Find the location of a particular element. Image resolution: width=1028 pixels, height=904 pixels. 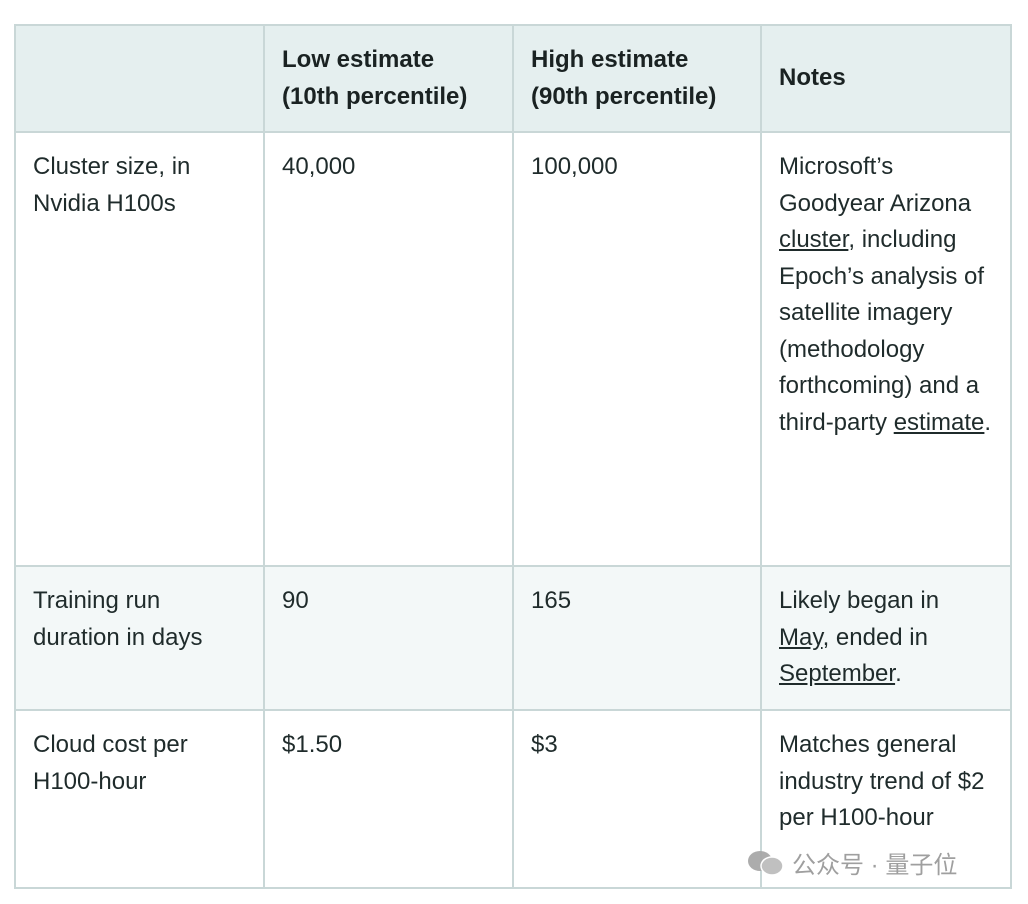

high-text: 100,000 is located at coordinates (574, 166).